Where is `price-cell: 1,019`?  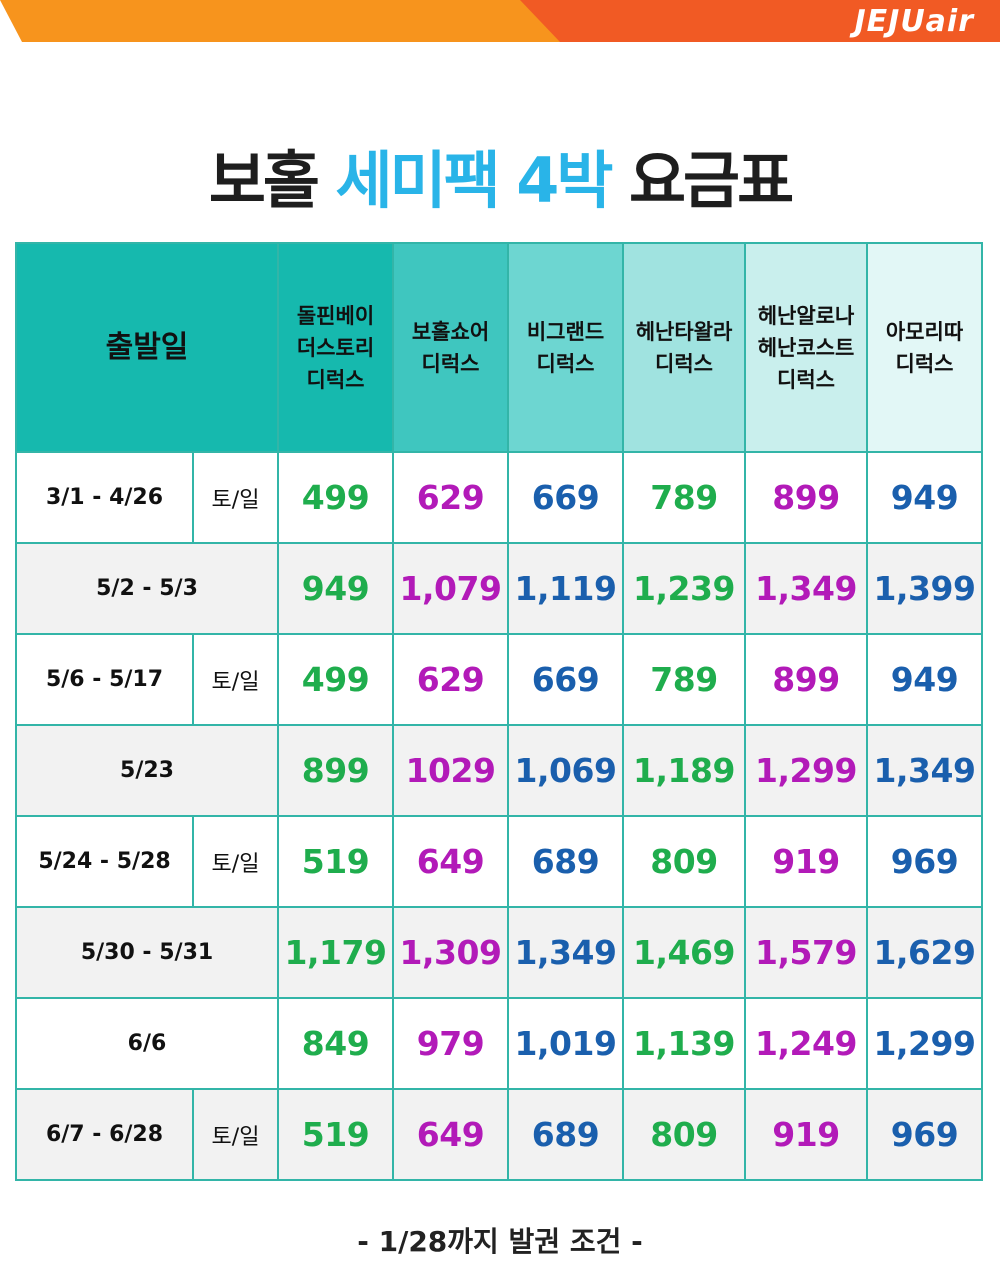 price-cell: 1,019 is located at coordinates (565, 1043).